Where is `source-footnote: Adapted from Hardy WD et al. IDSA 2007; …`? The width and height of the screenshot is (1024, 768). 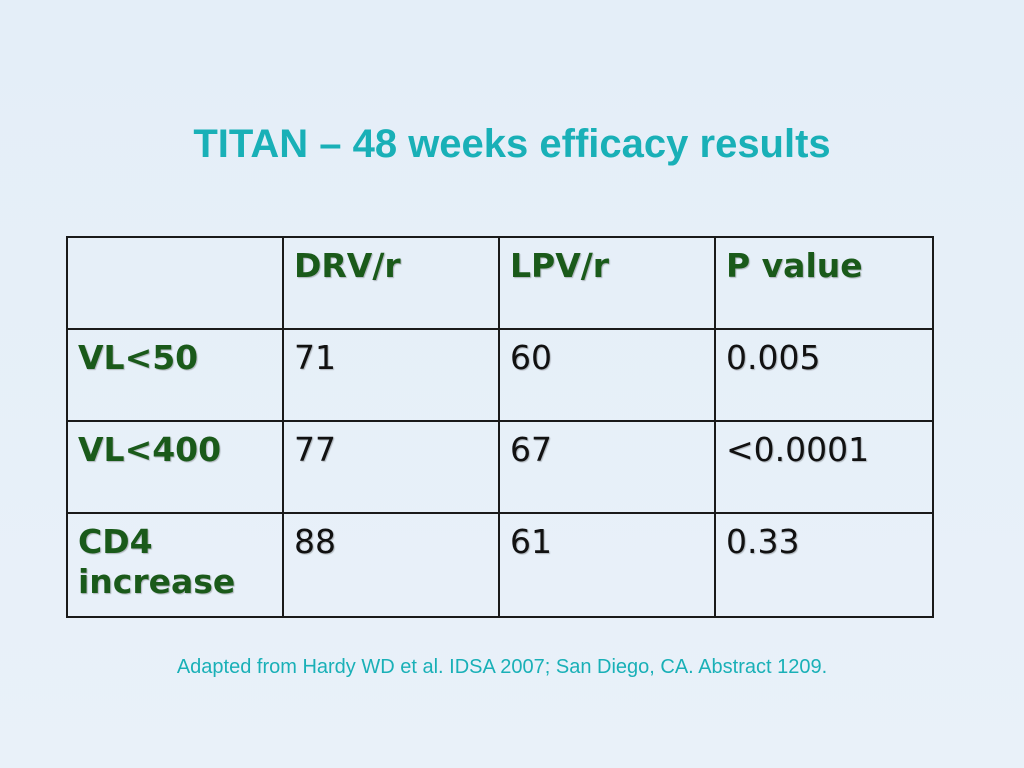 source-footnote: Adapted from Hardy WD et al. IDSA 2007; … is located at coordinates (502, 667).